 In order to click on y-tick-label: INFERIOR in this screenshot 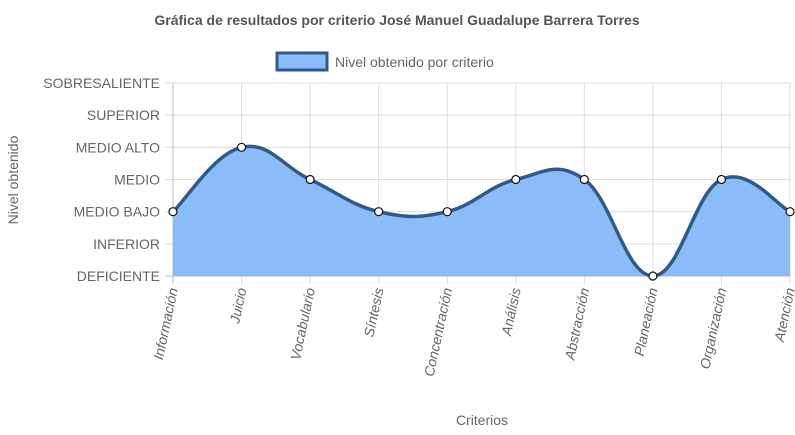, I will do `click(126, 244)`.